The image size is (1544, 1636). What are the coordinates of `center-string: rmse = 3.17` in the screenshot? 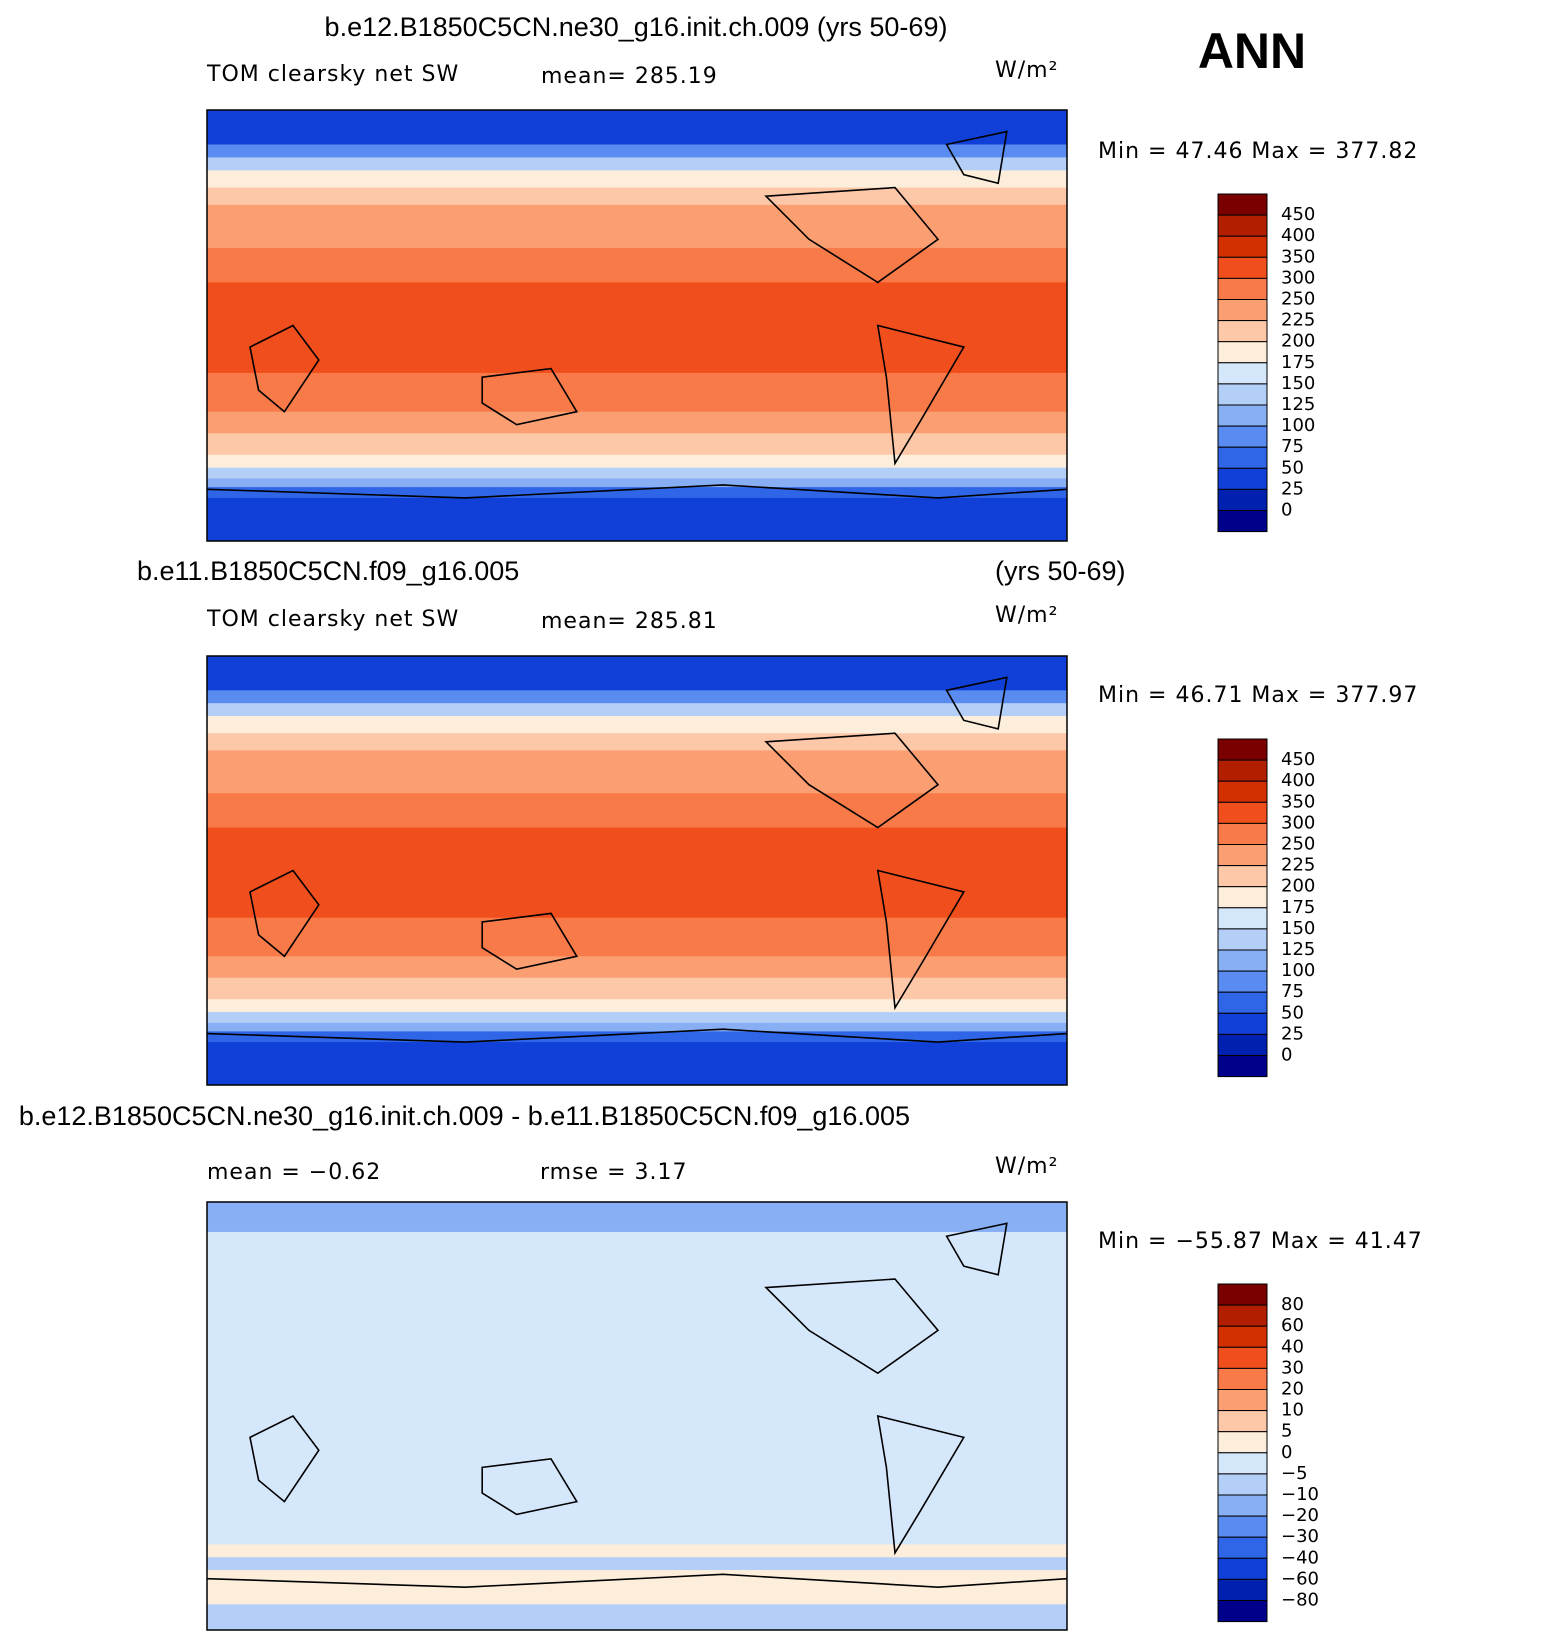 It's located at (614, 1172).